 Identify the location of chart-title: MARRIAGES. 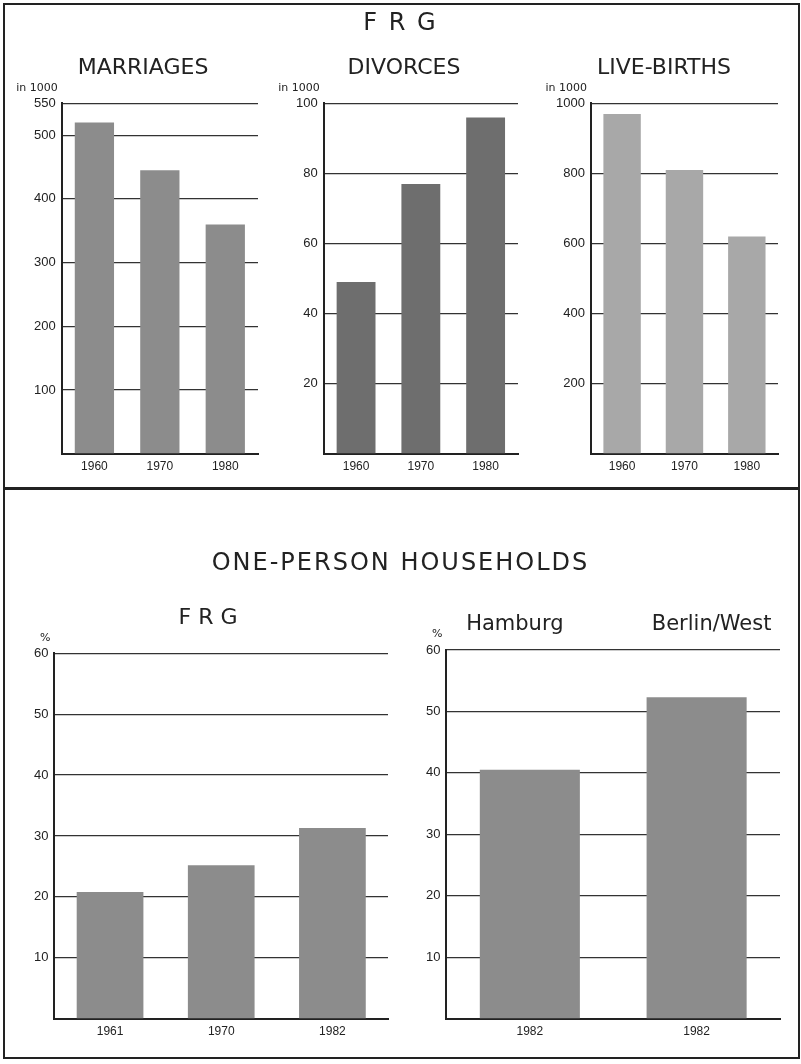
(143, 66).